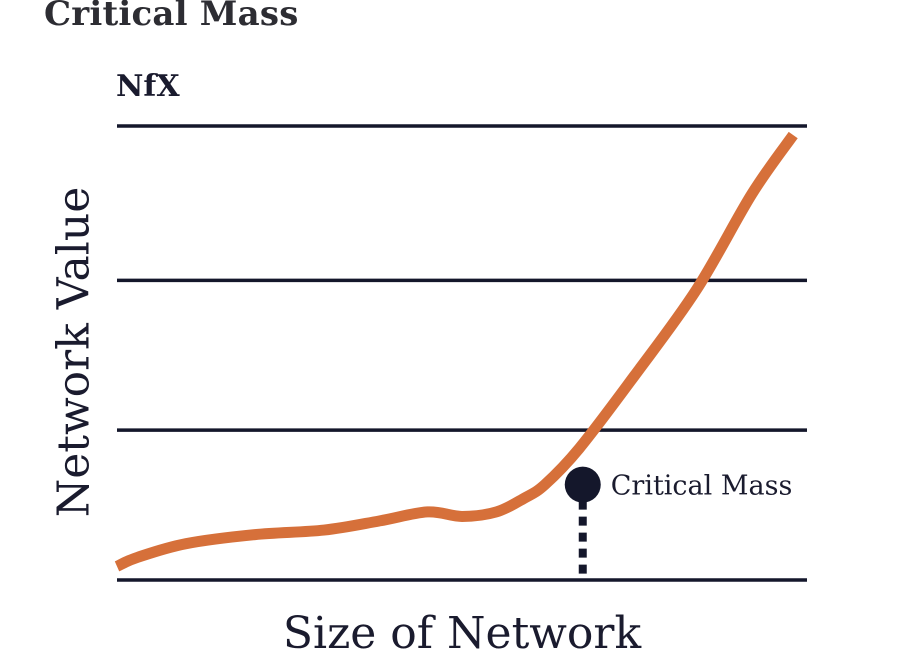  I want to click on y-axis-label: Network Value, so click(74, 352).